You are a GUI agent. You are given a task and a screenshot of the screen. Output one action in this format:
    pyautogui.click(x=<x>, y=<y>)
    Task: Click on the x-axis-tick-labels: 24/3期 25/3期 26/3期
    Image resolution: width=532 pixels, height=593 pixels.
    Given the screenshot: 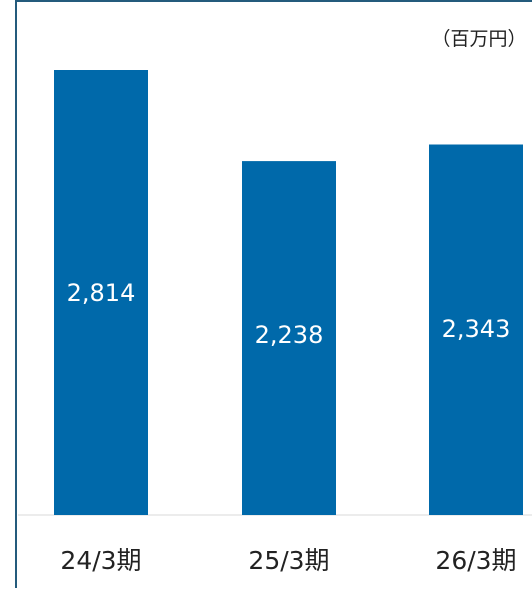 What is the action you would take?
    pyautogui.click(x=288, y=560)
    